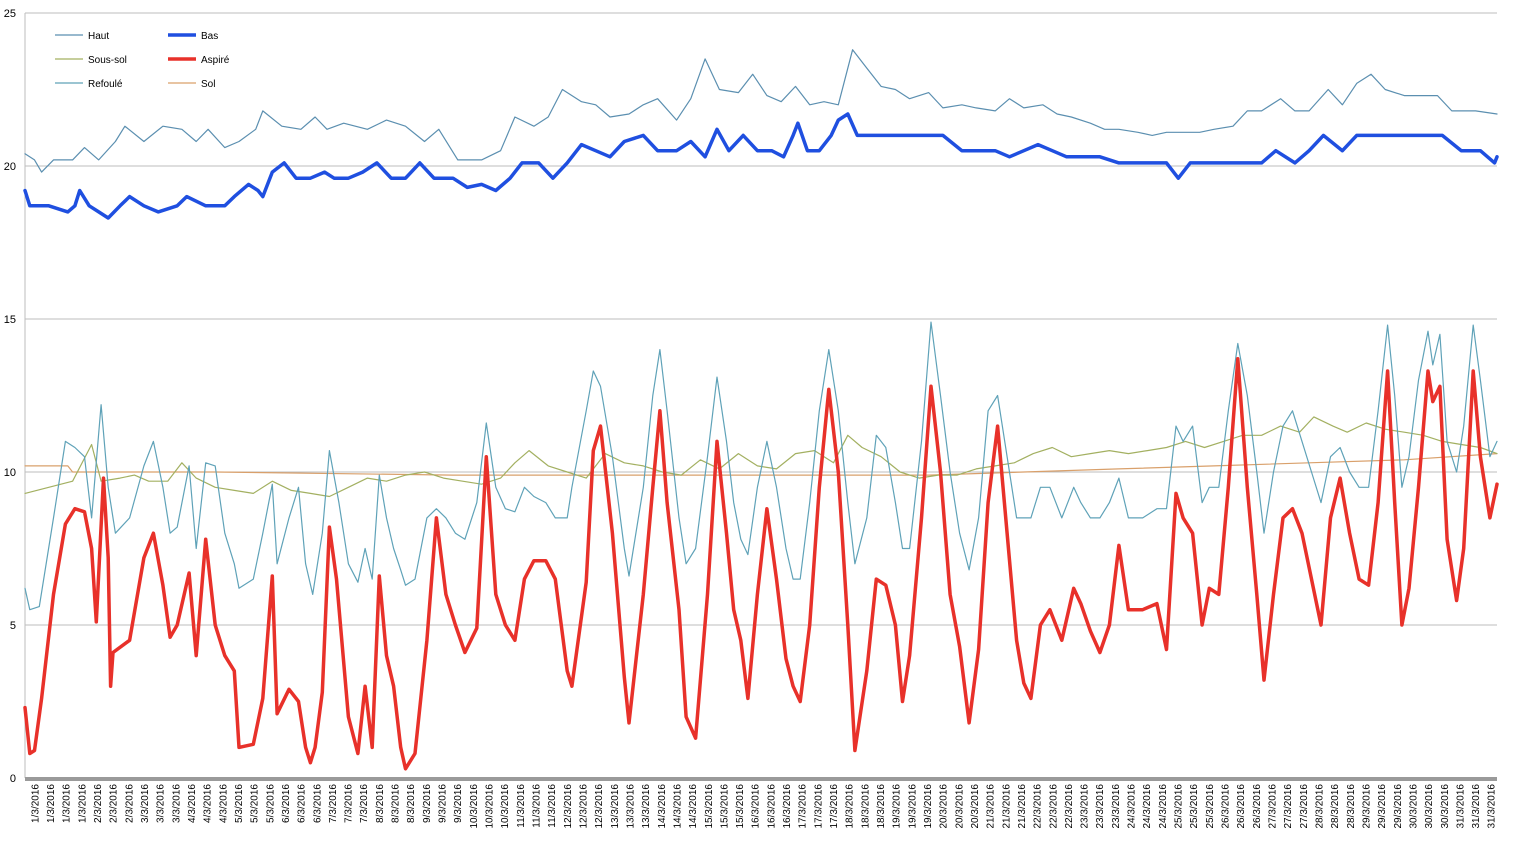 The height and width of the screenshot is (845, 1513). Describe the element at coordinates (215, 60) in the screenshot. I see `legend-label: Aspiré` at that location.